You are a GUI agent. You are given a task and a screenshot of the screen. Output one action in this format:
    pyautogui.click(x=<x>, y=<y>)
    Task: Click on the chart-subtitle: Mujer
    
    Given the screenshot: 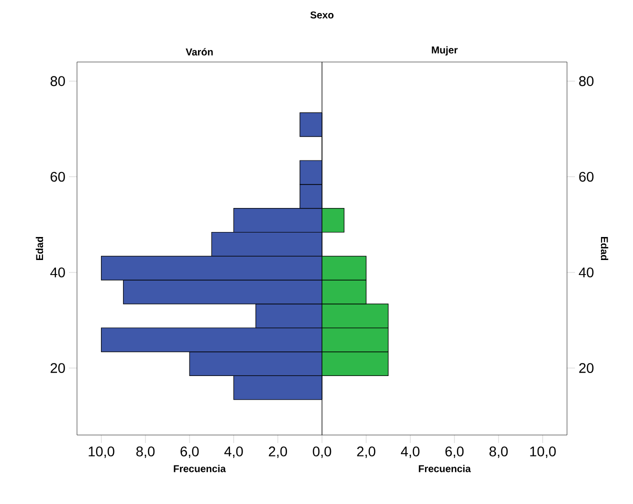 What is the action you would take?
    pyautogui.click(x=445, y=51)
    